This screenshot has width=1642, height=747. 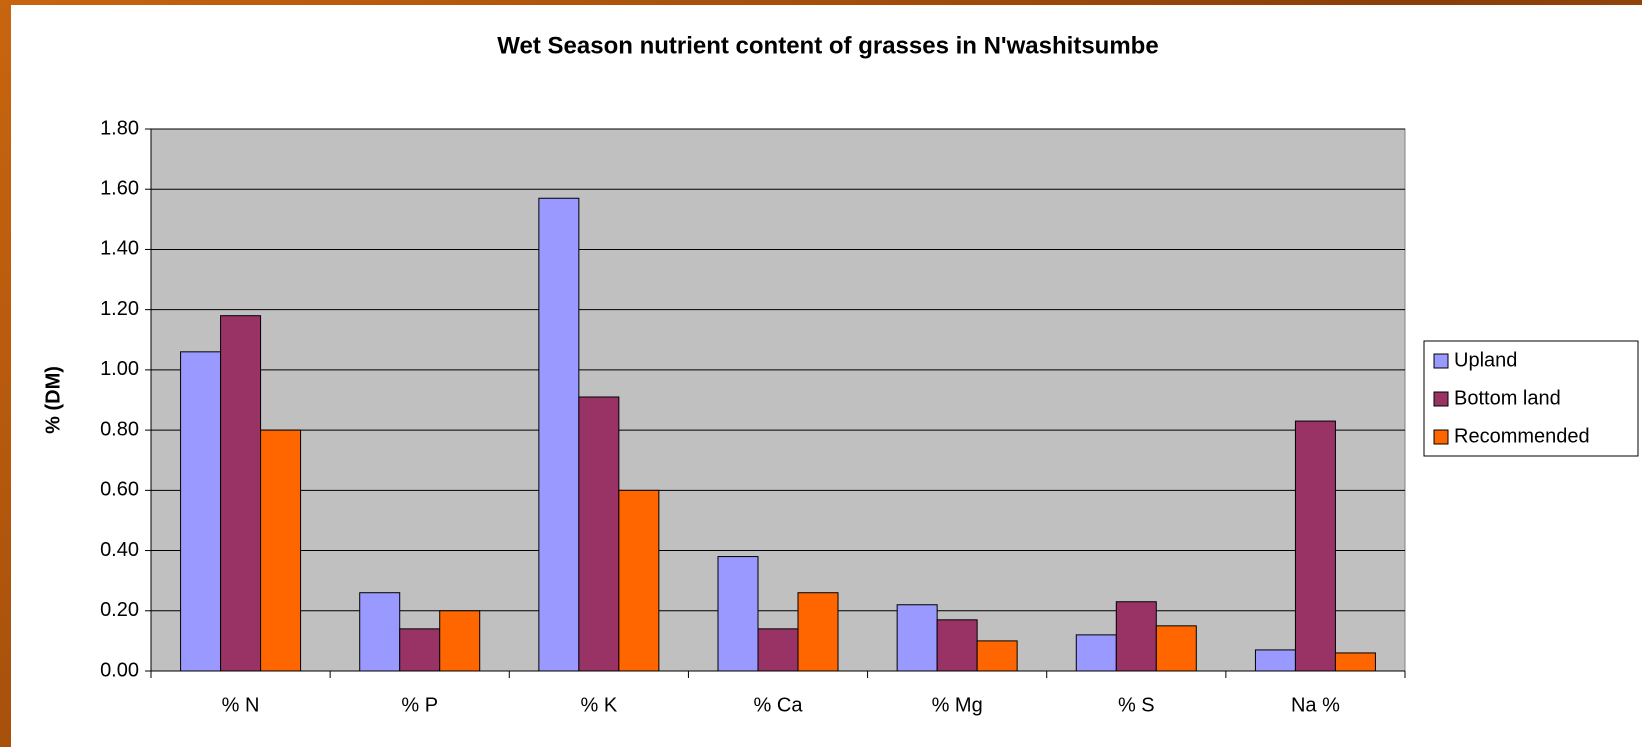 What do you see at coordinates (119, 128) in the screenshot?
I see `y-tick-label: 1.80` at bounding box center [119, 128].